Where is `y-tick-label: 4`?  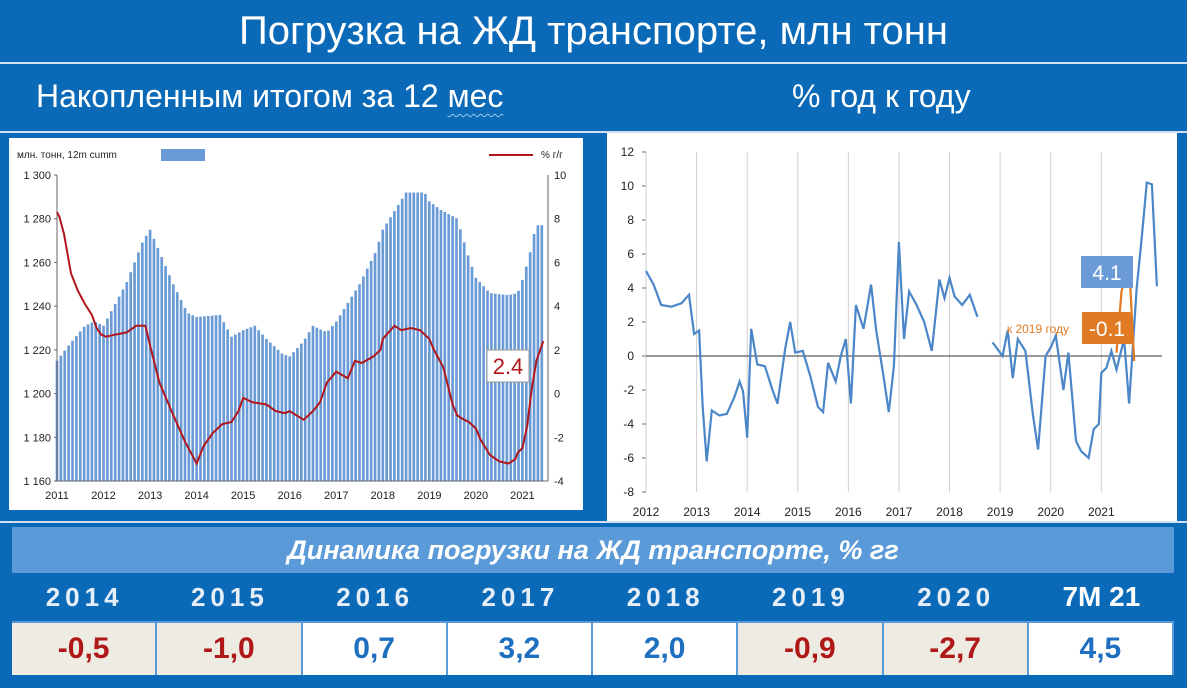 y-tick-label: 4 is located at coordinates (630, 288).